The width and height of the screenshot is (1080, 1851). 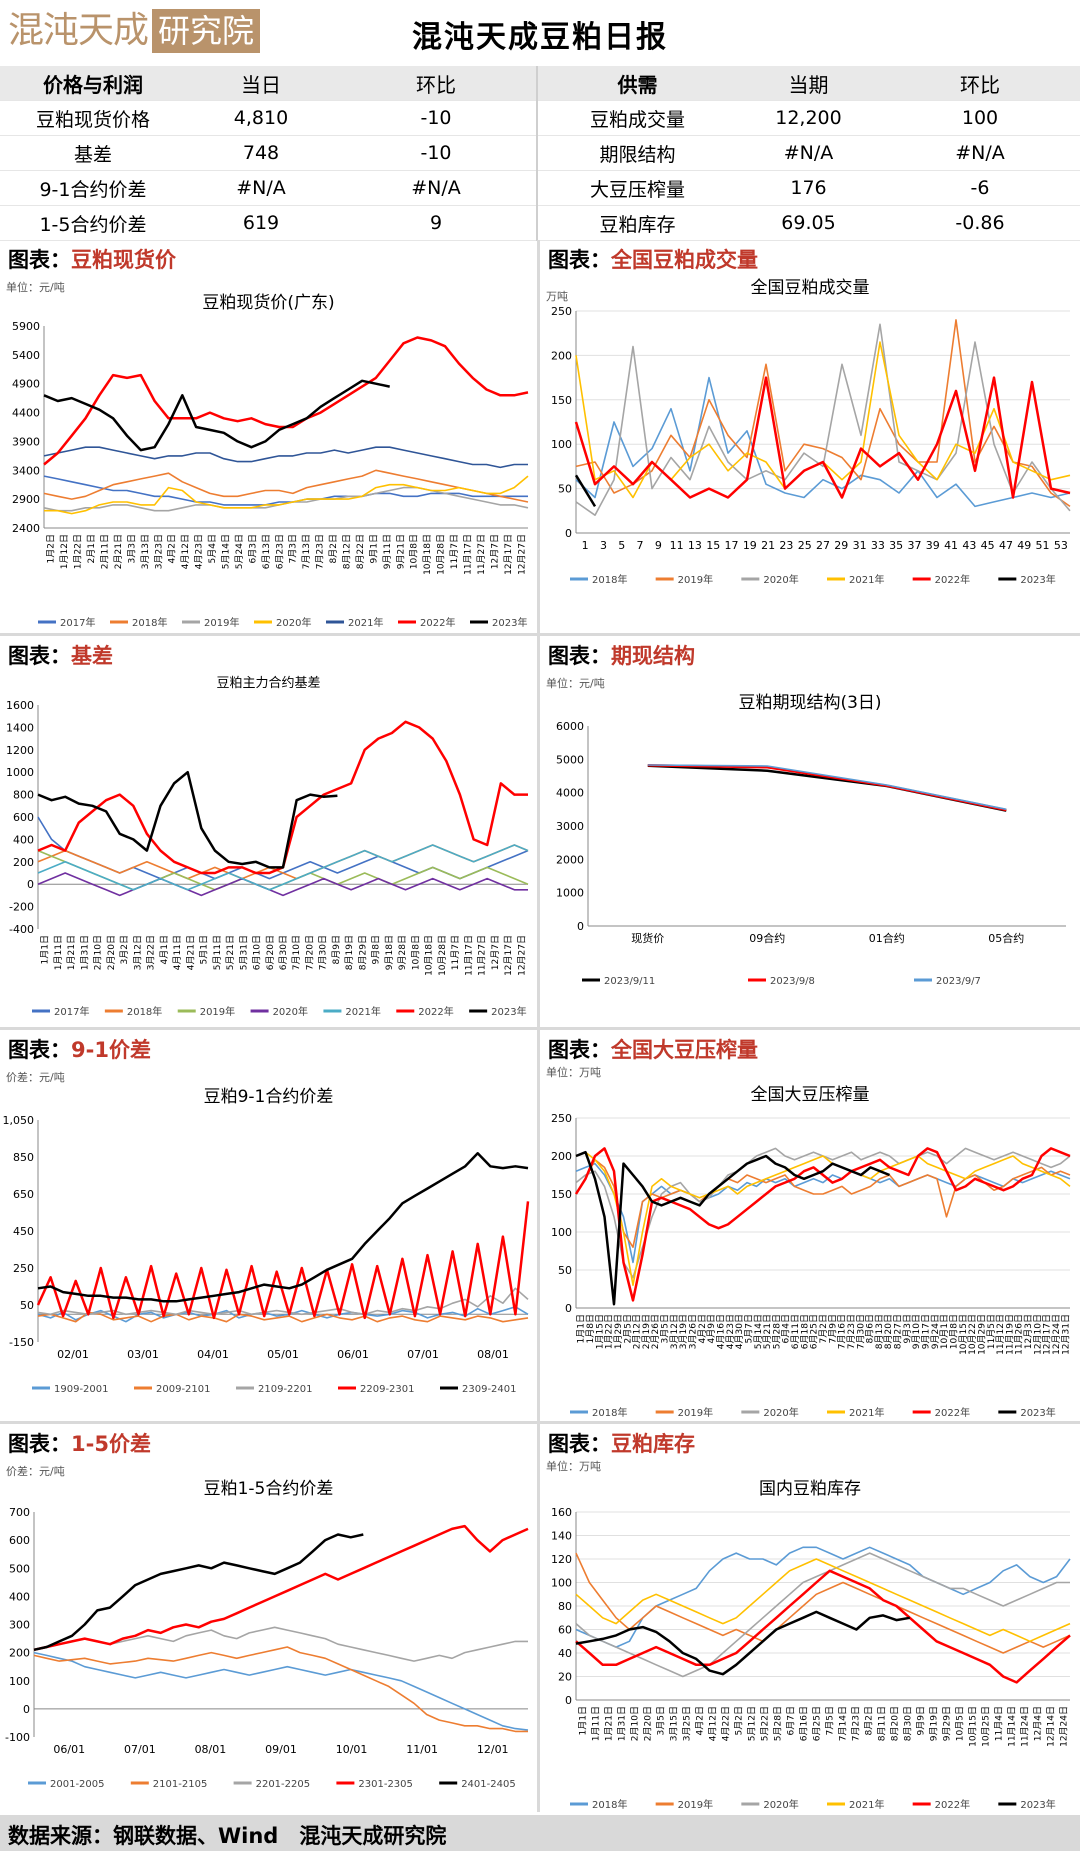 What do you see at coordinates (111, 1444) in the screenshot?
I see `panel-title-name: 1-5价差` at bounding box center [111, 1444].